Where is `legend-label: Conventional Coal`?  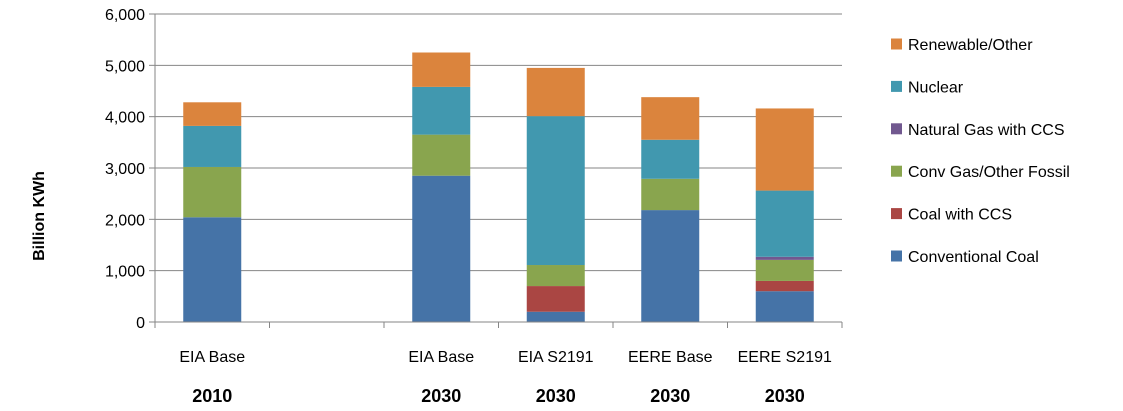
legend-label: Conventional Coal is located at coordinates (973, 257).